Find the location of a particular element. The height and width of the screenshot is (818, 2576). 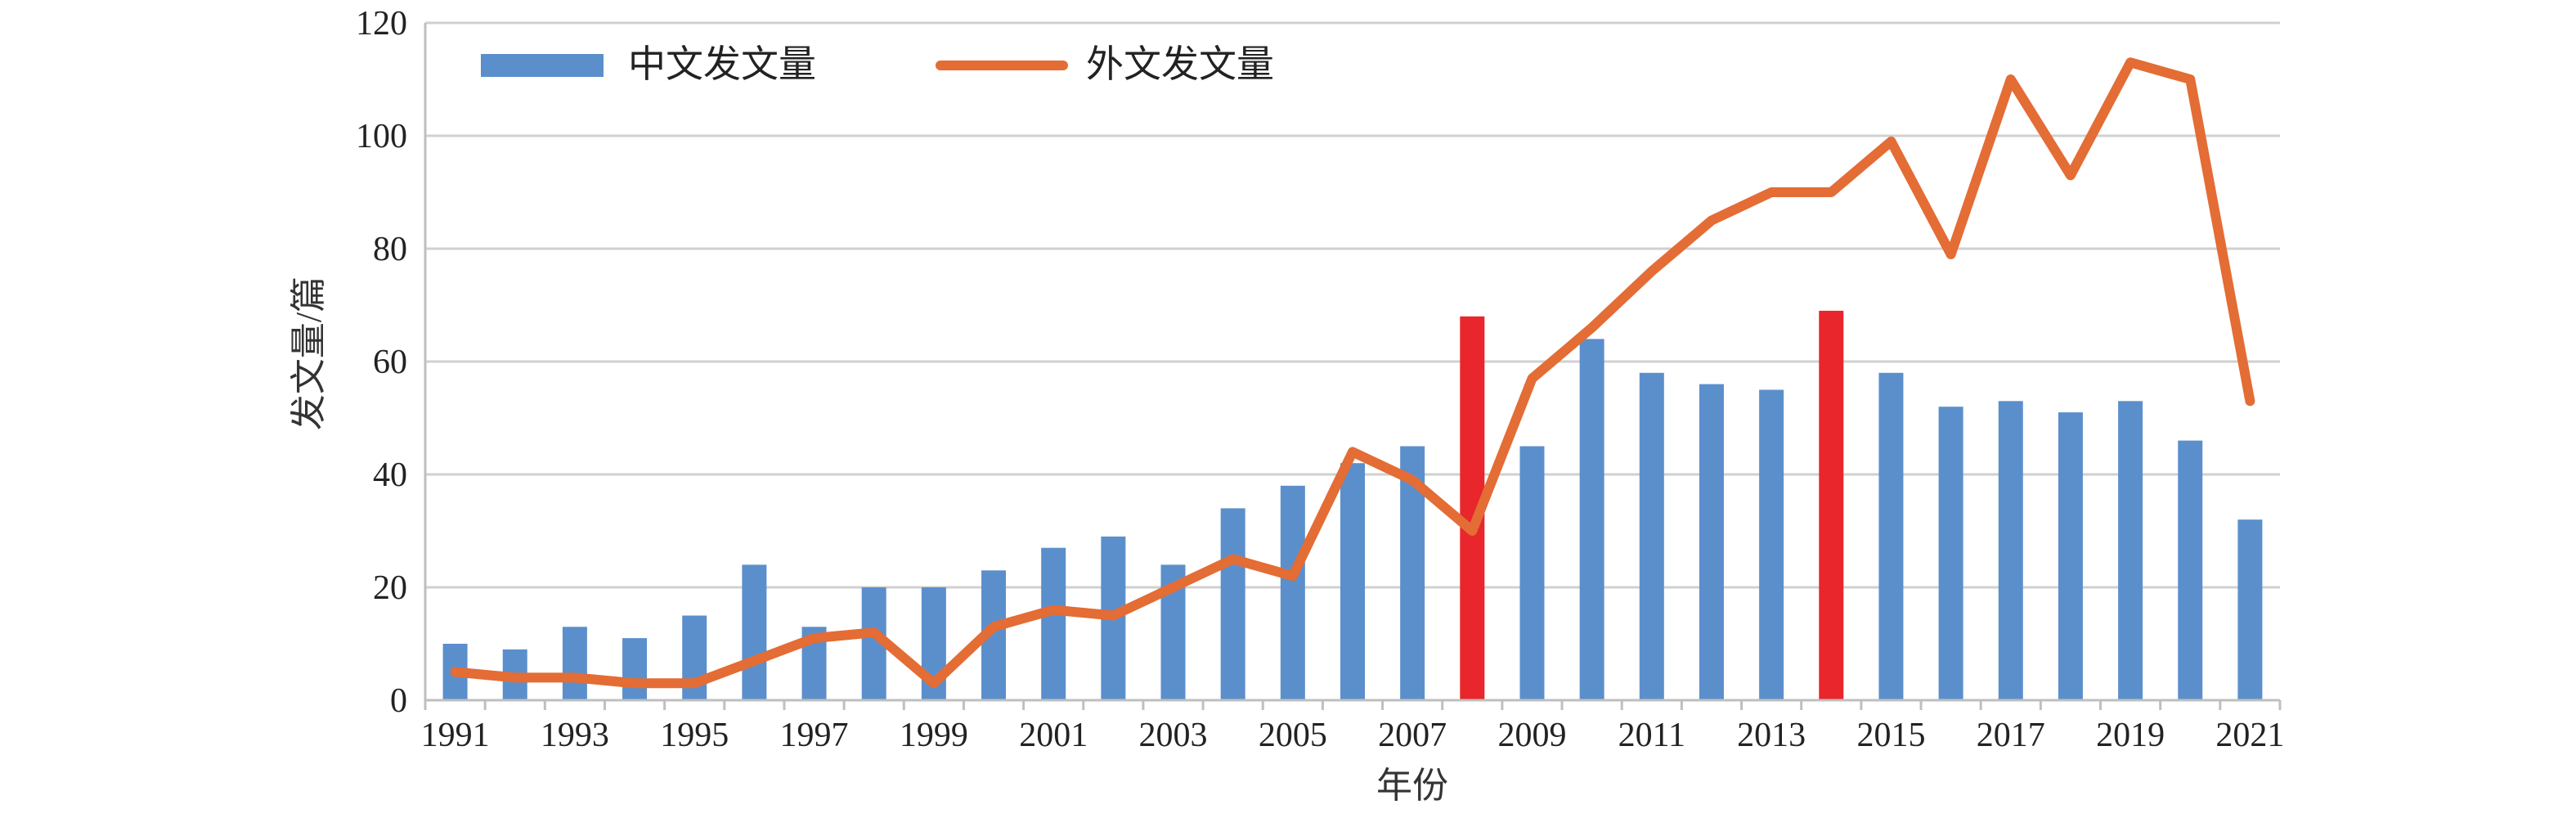

x-tick-label: 2011 is located at coordinates (1652, 735).